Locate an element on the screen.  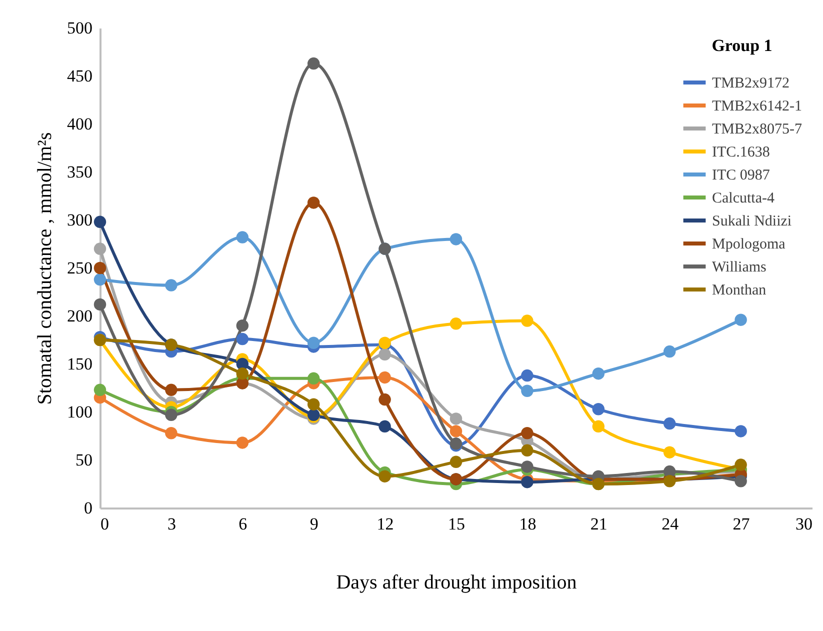
x-tick-label: 21 is located at coordinates (599, 524).